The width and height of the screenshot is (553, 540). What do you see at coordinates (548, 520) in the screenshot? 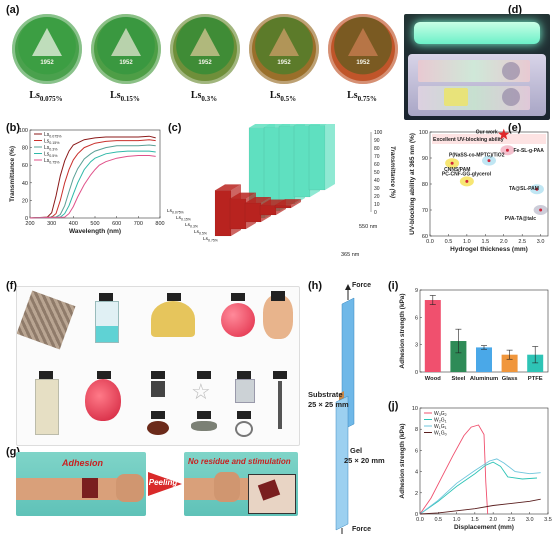
I see `x-tick-label: 3.5` at bounding box center [548, 520].